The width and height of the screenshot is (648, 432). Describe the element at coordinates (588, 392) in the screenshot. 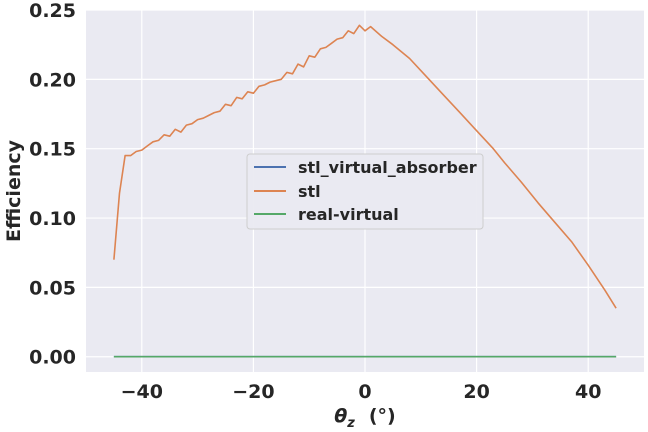

I see `x-tick-label: 40` at that location.